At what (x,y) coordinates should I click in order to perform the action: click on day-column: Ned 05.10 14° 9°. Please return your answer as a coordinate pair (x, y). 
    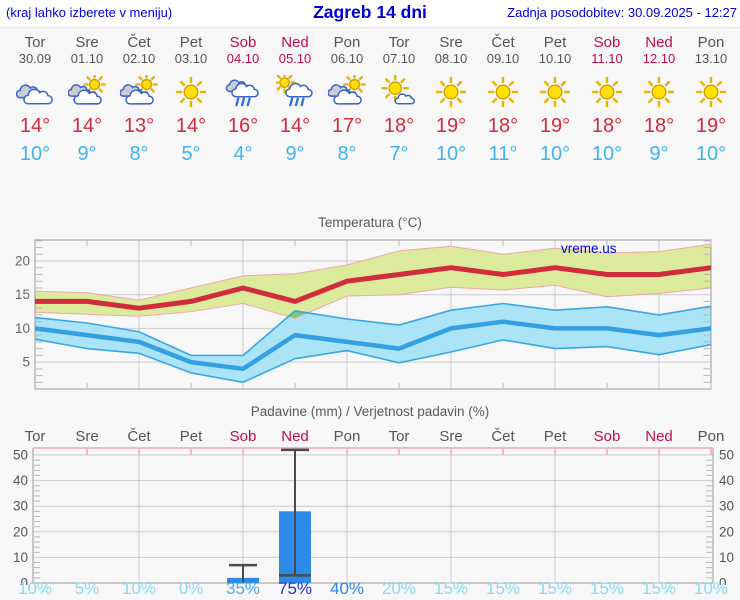
    Looking at the image, I should click on (295, 100).